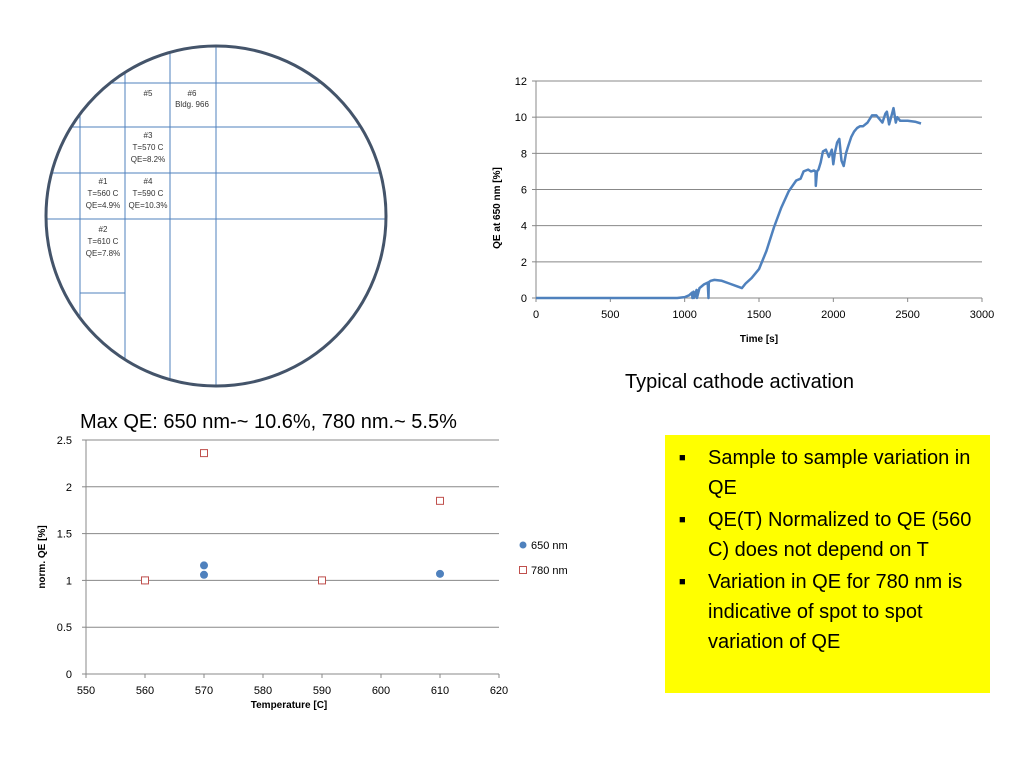 The width and height of the screenshot is (1024, 768). What do you see at coordinates (907, 315) in the screenshot?
I see `activation-x-tick-label: 2500` at bounding box center [907, 315].